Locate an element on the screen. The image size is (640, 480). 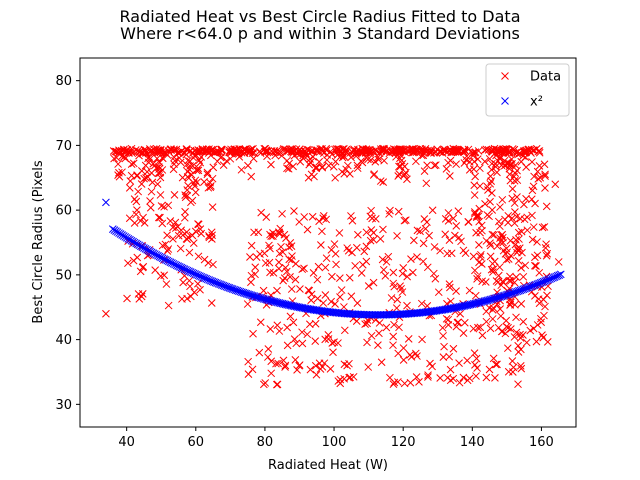
x-tick-label: 40 is located at coordinates (126, 442).